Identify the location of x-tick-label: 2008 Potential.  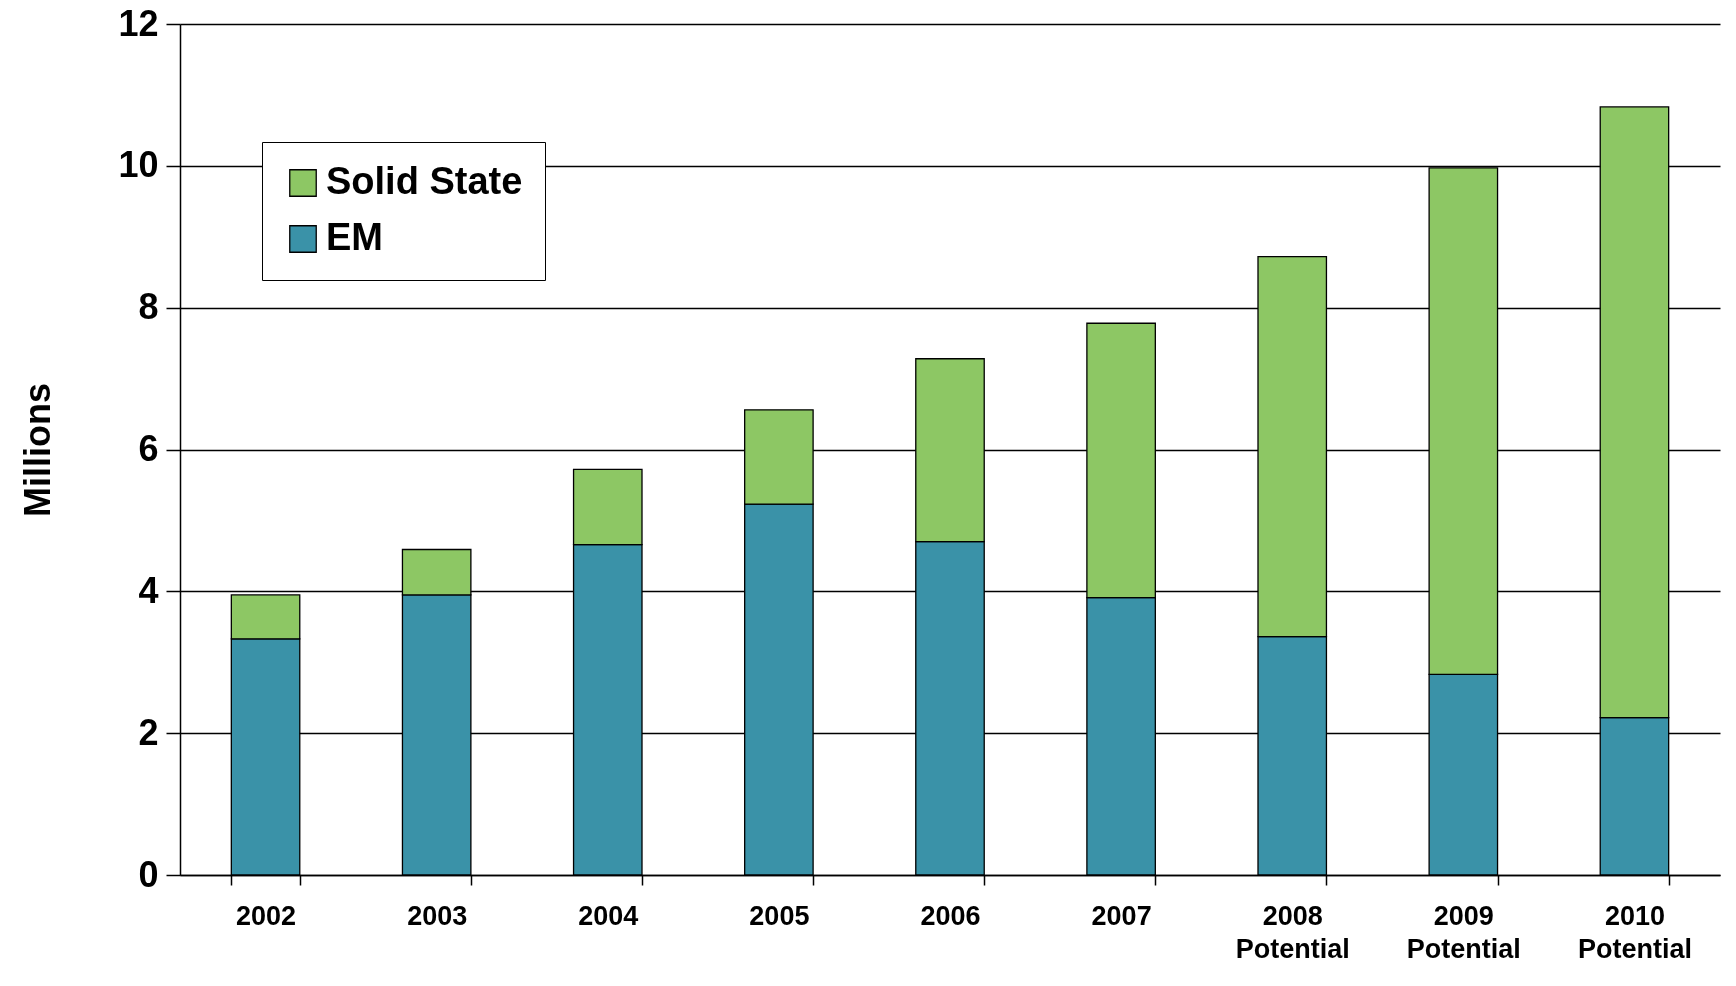
(1292, 932).